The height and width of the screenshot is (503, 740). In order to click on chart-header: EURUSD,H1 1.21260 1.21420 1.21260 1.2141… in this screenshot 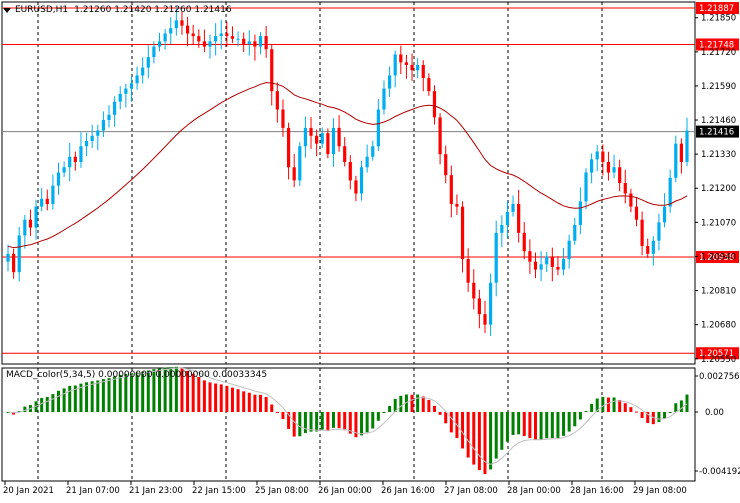, I will do `click(116, 10)`.